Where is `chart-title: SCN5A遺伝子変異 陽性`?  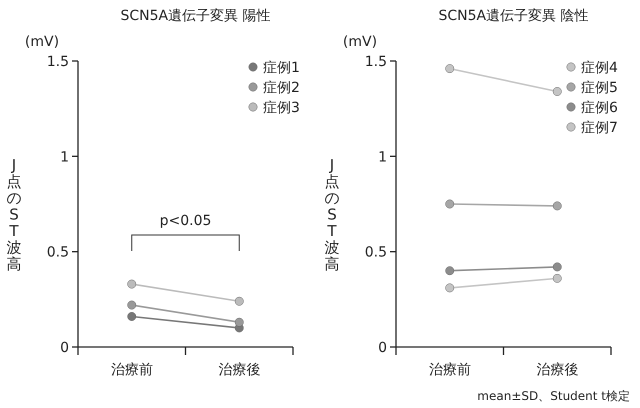 chart-title: SCN5A遺伝子変異 陽性 is located at coordinates (195, 16).